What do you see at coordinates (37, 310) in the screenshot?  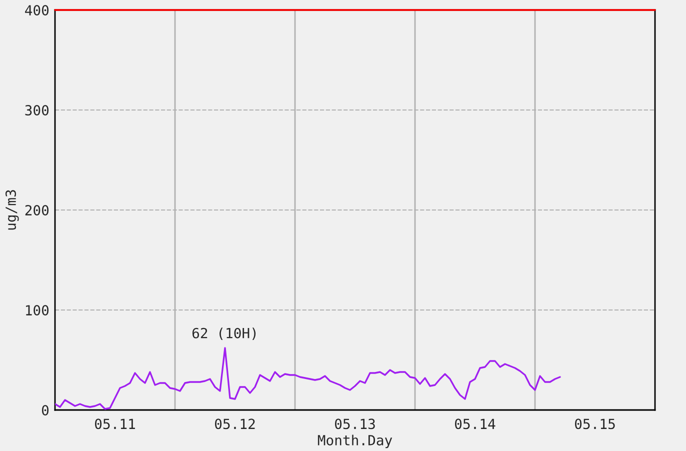 I see `y-tick-label: 100` at bounding box center [37, 310].